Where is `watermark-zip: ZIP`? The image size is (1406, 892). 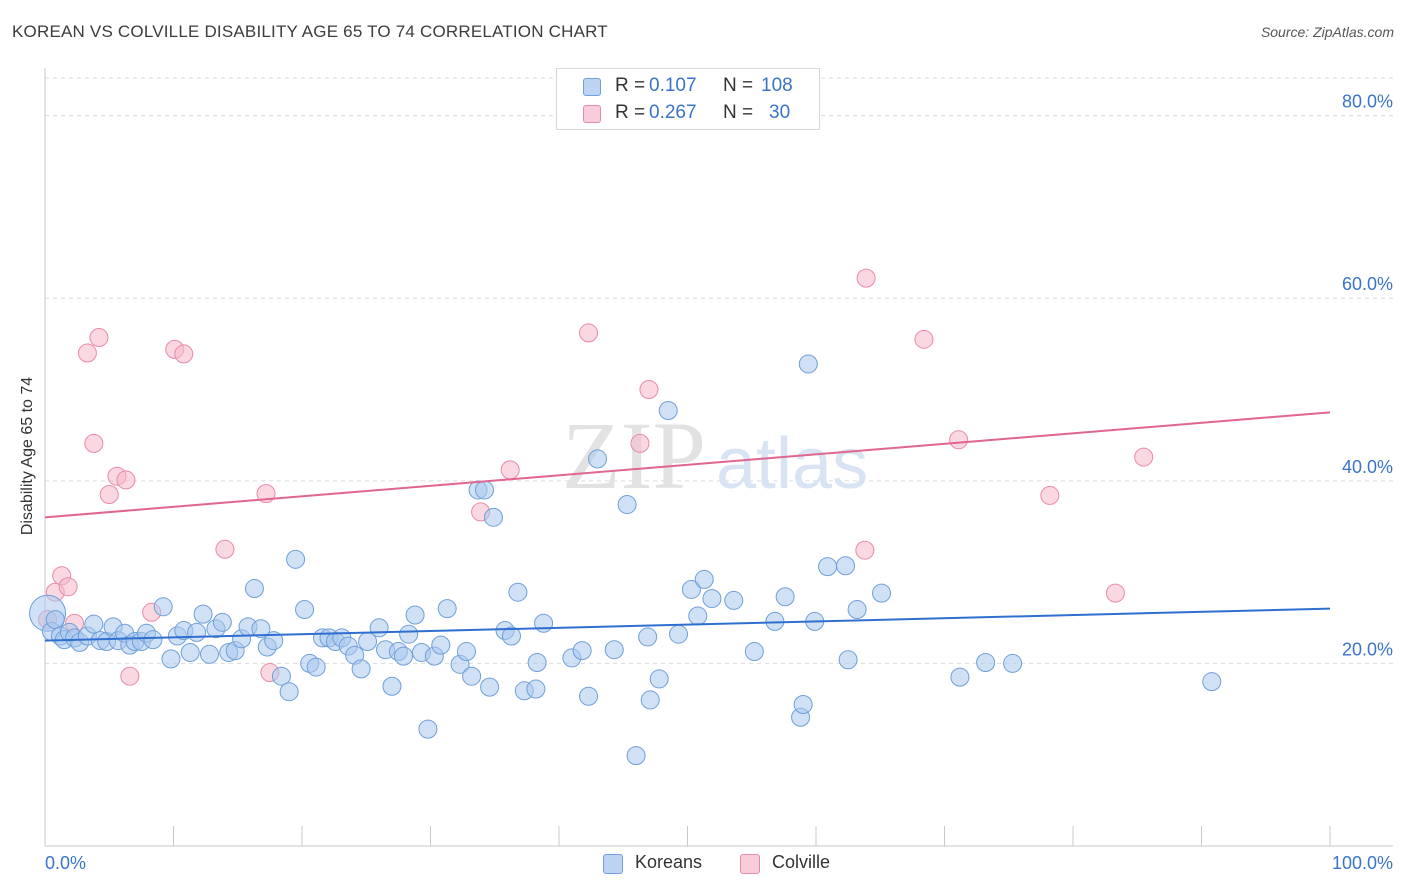 watermark-zip: ZIP is located at coordinates (634, 455).